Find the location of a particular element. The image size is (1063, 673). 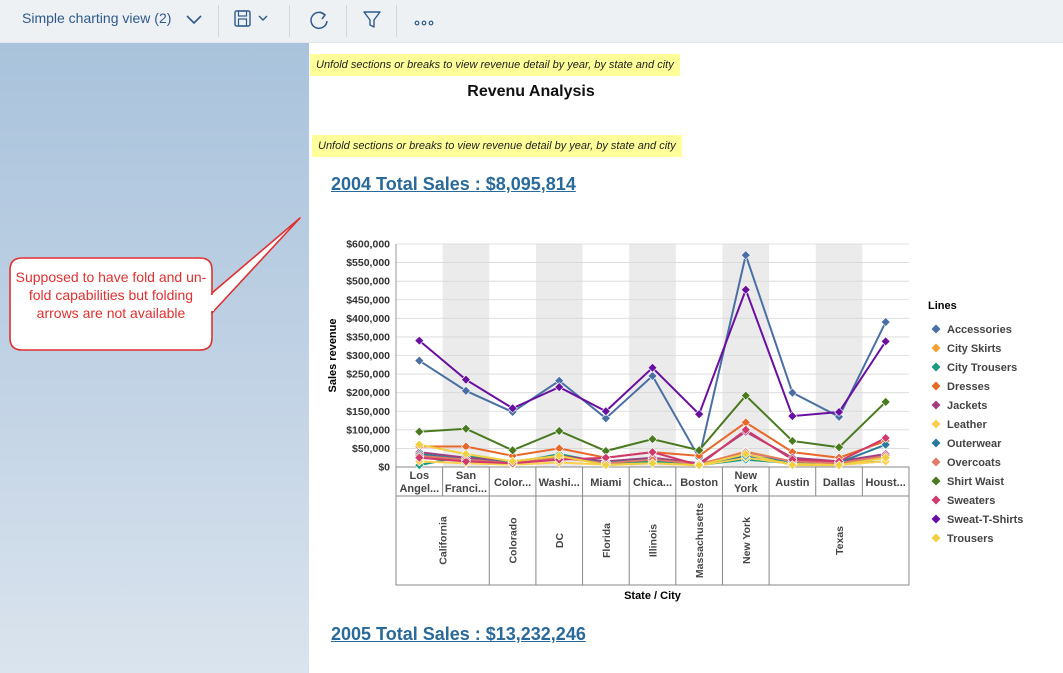

legend-label: Accessories is located at coordinates (979, 330).